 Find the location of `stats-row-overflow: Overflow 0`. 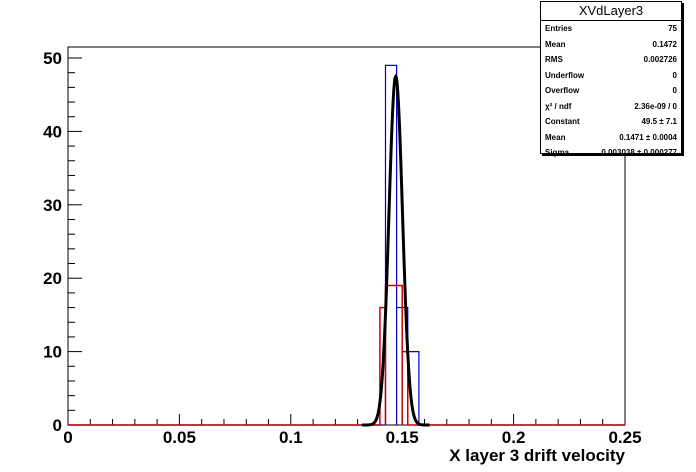

stats-row-overflow: Overflow 0 is located at coordinates (611, 91).